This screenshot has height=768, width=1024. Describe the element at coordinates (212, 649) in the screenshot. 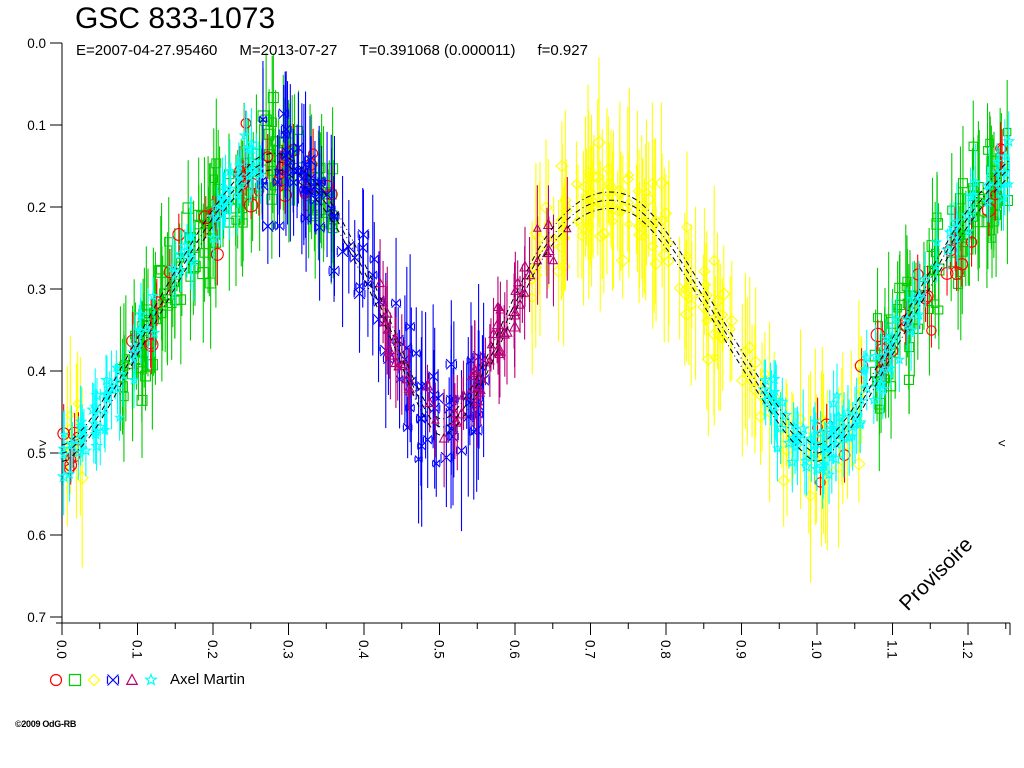

I see `x-tick-label: 0.2` at that location.